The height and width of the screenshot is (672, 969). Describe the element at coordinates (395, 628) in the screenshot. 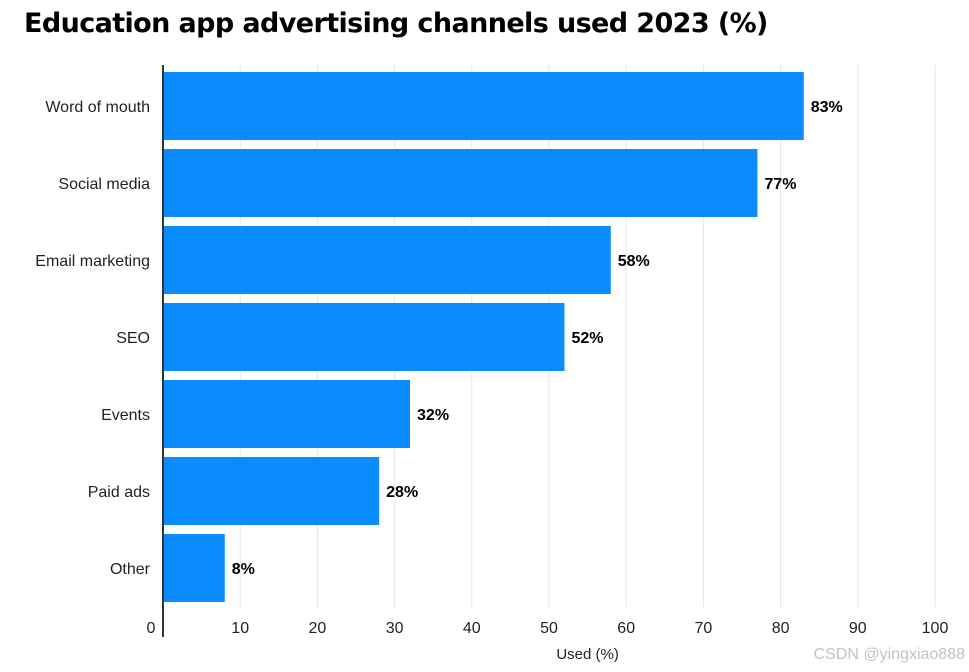

I see `x-tick-label: 30` at that location.